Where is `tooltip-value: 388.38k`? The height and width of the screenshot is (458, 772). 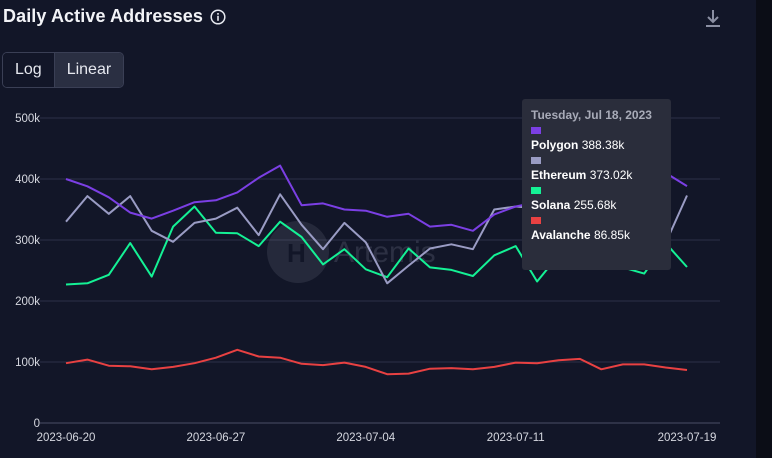
tooltip-value: 388.38k is located at coordinates (603, 145).